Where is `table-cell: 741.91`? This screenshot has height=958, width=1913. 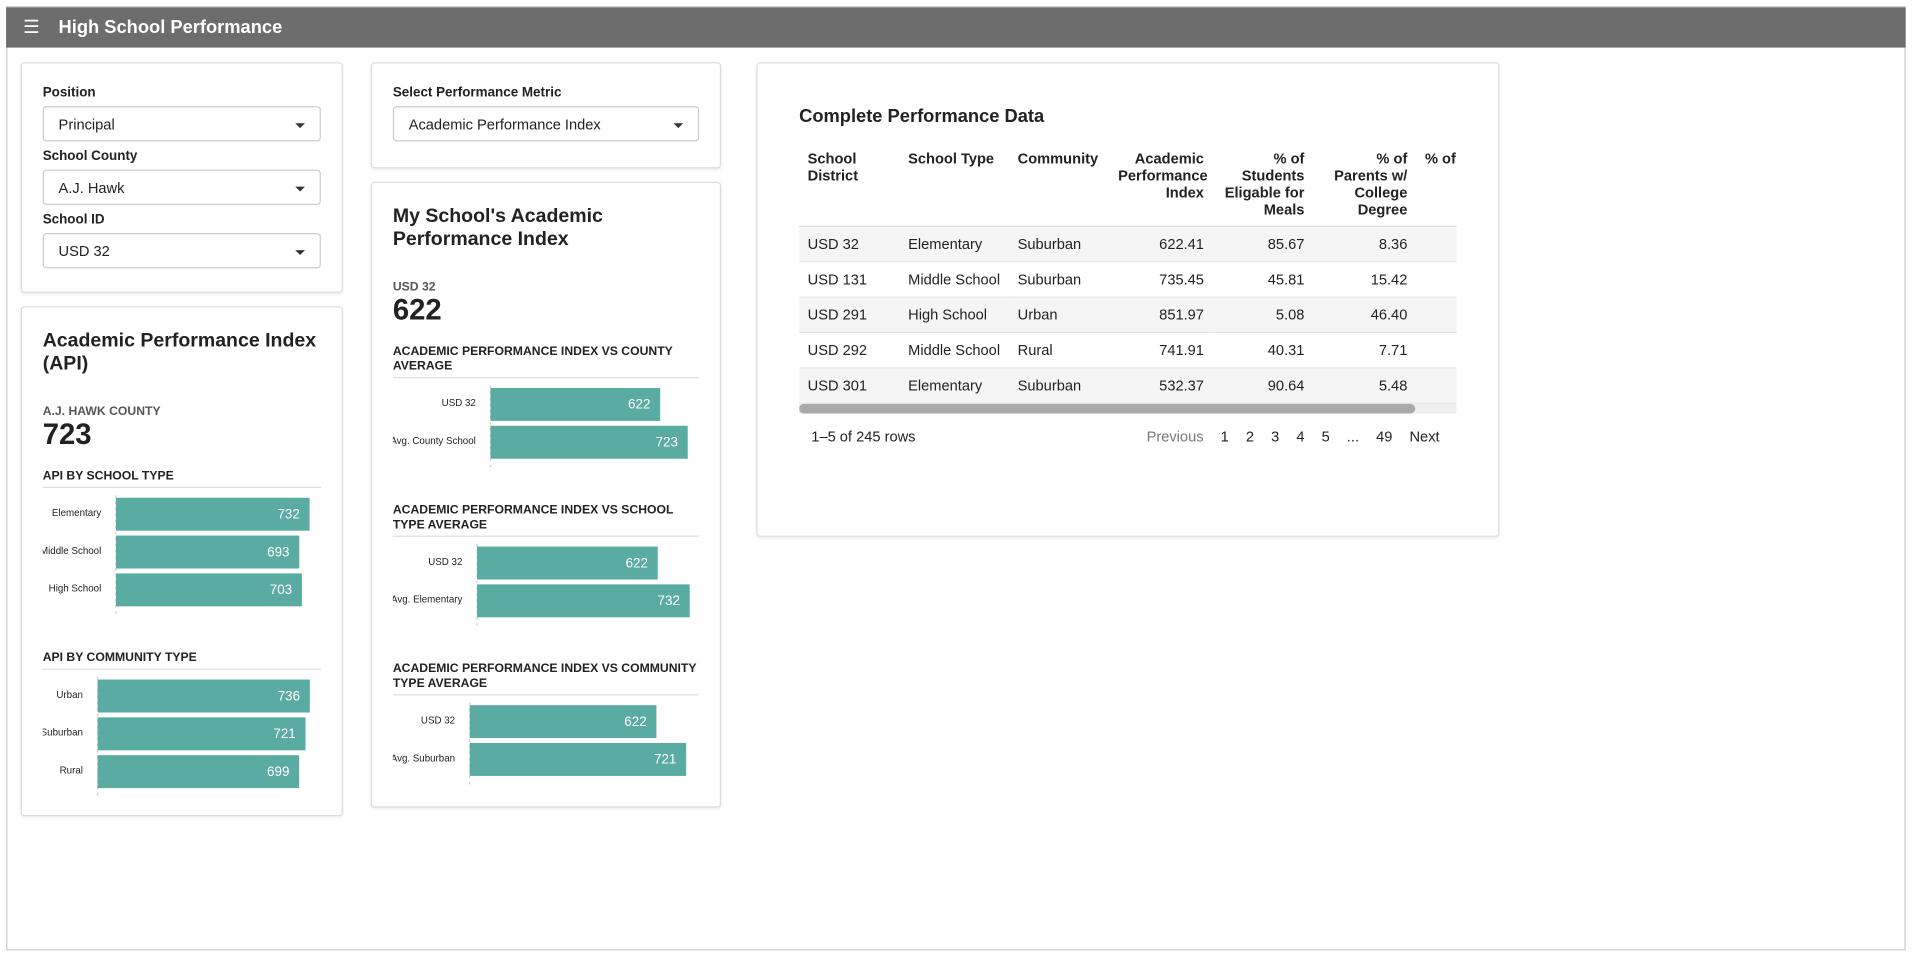
table-cell: 741.91 is located at coordinates (1161, 350).